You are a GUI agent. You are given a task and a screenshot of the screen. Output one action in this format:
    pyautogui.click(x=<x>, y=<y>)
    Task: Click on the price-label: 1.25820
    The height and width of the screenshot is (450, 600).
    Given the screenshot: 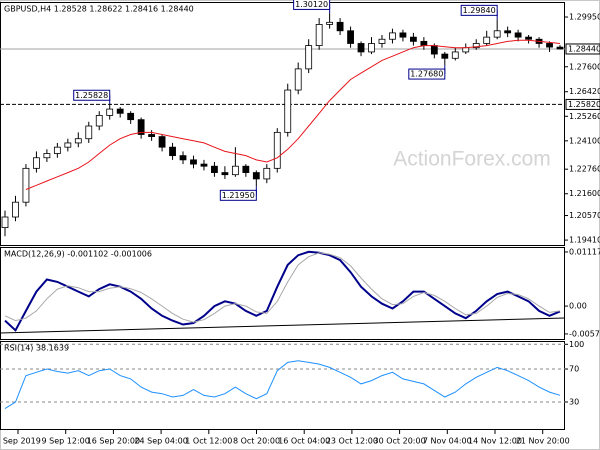 What is the action you would take?
    pyautogui.click(x=584, y=104)
    